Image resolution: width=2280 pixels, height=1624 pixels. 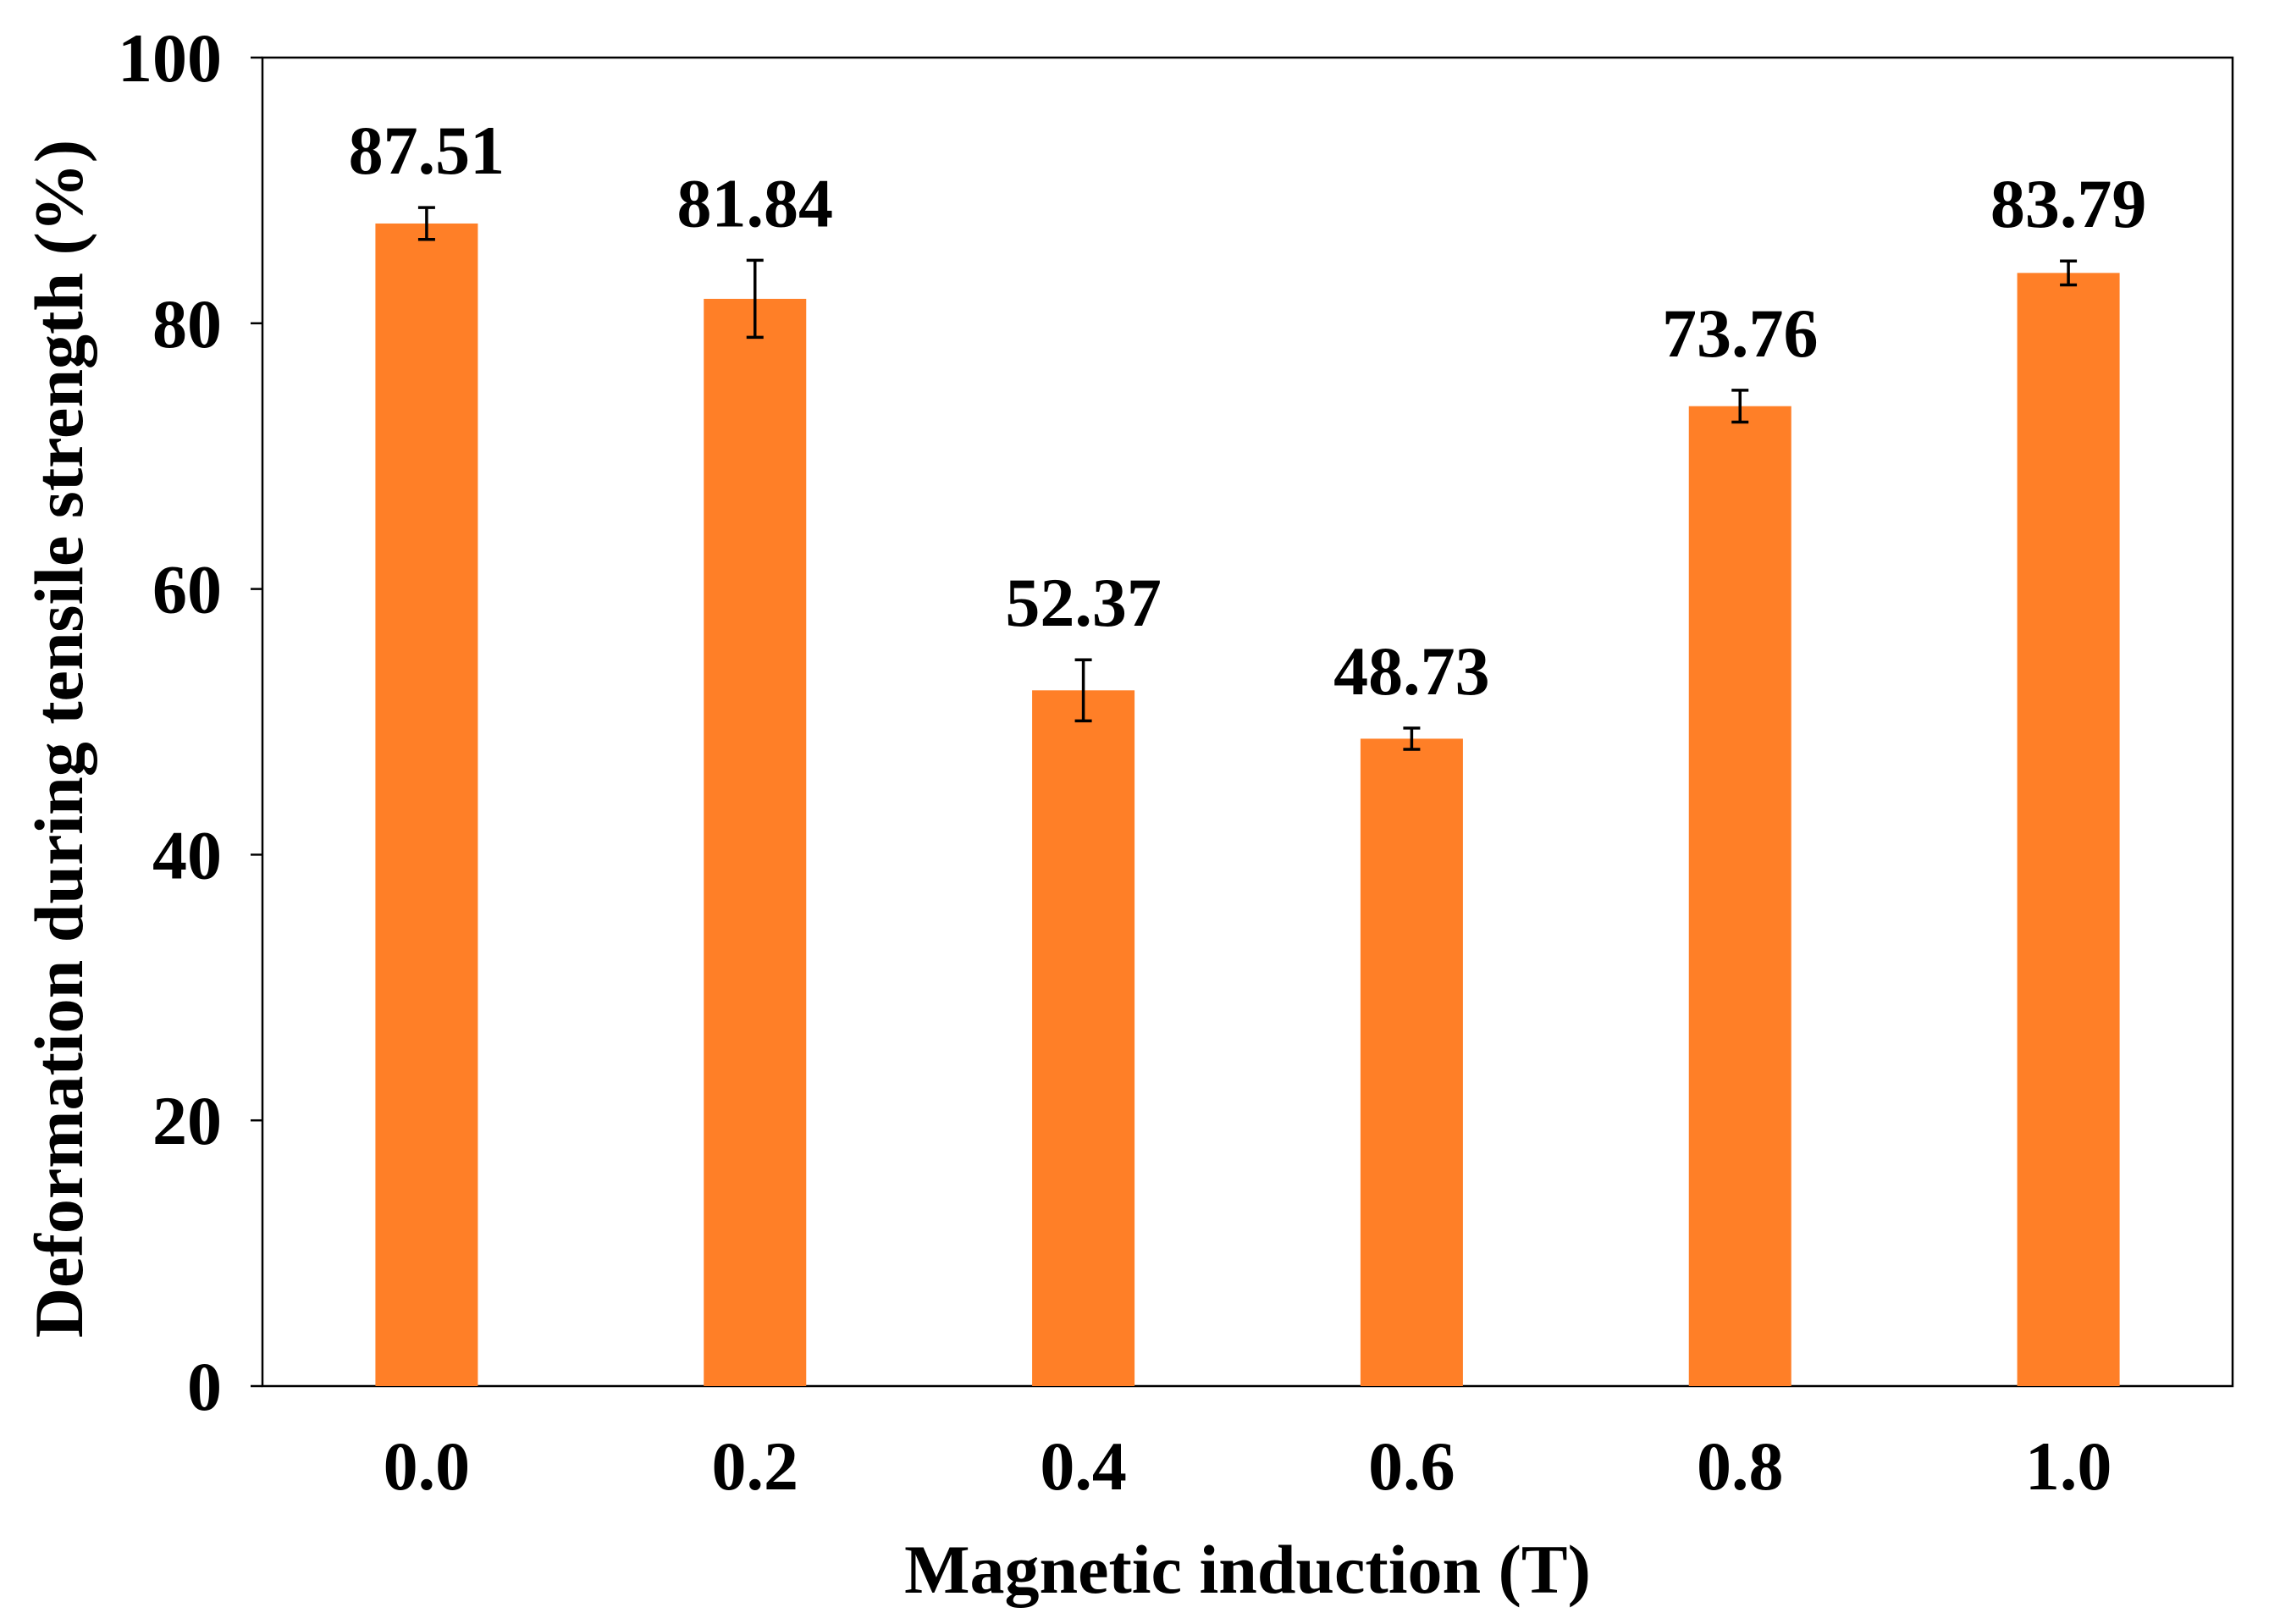 I want to click on data-label: 48.73, so click(x=1411, y=671).